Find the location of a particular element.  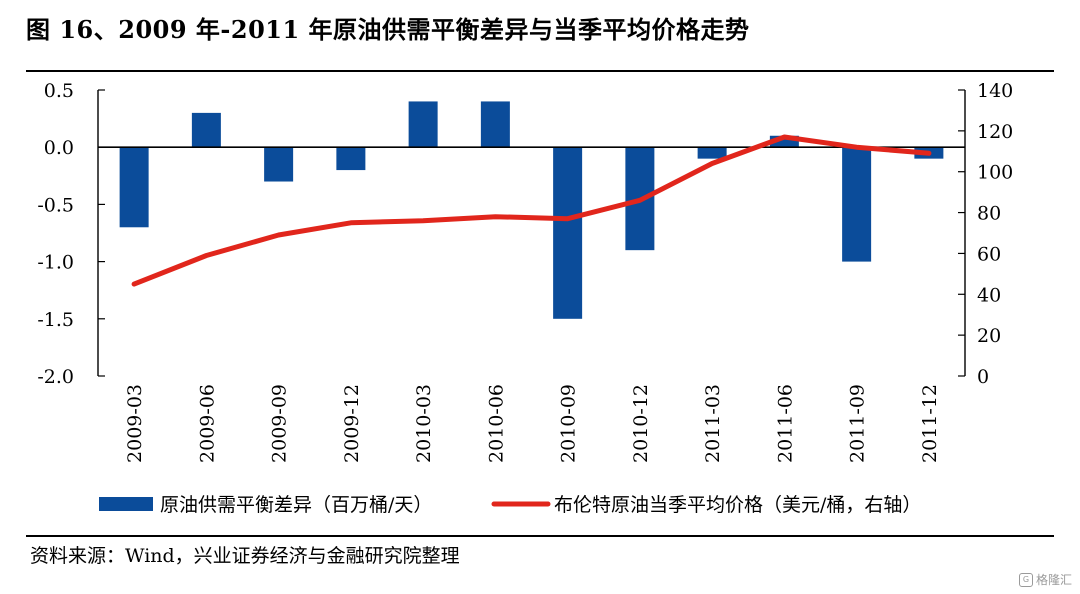

right-tick-label: 20 is located at coordinates (989, 336).